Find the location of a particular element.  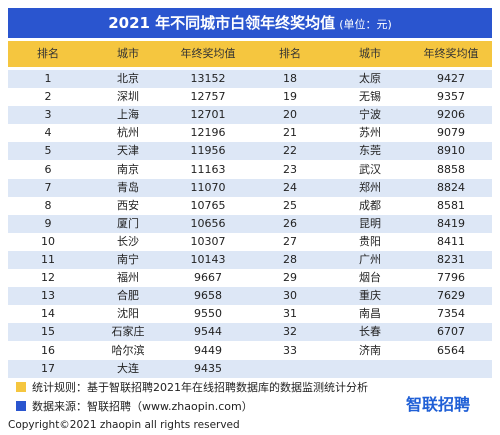

table-cell: 5 is located at coordinates (48, 151).